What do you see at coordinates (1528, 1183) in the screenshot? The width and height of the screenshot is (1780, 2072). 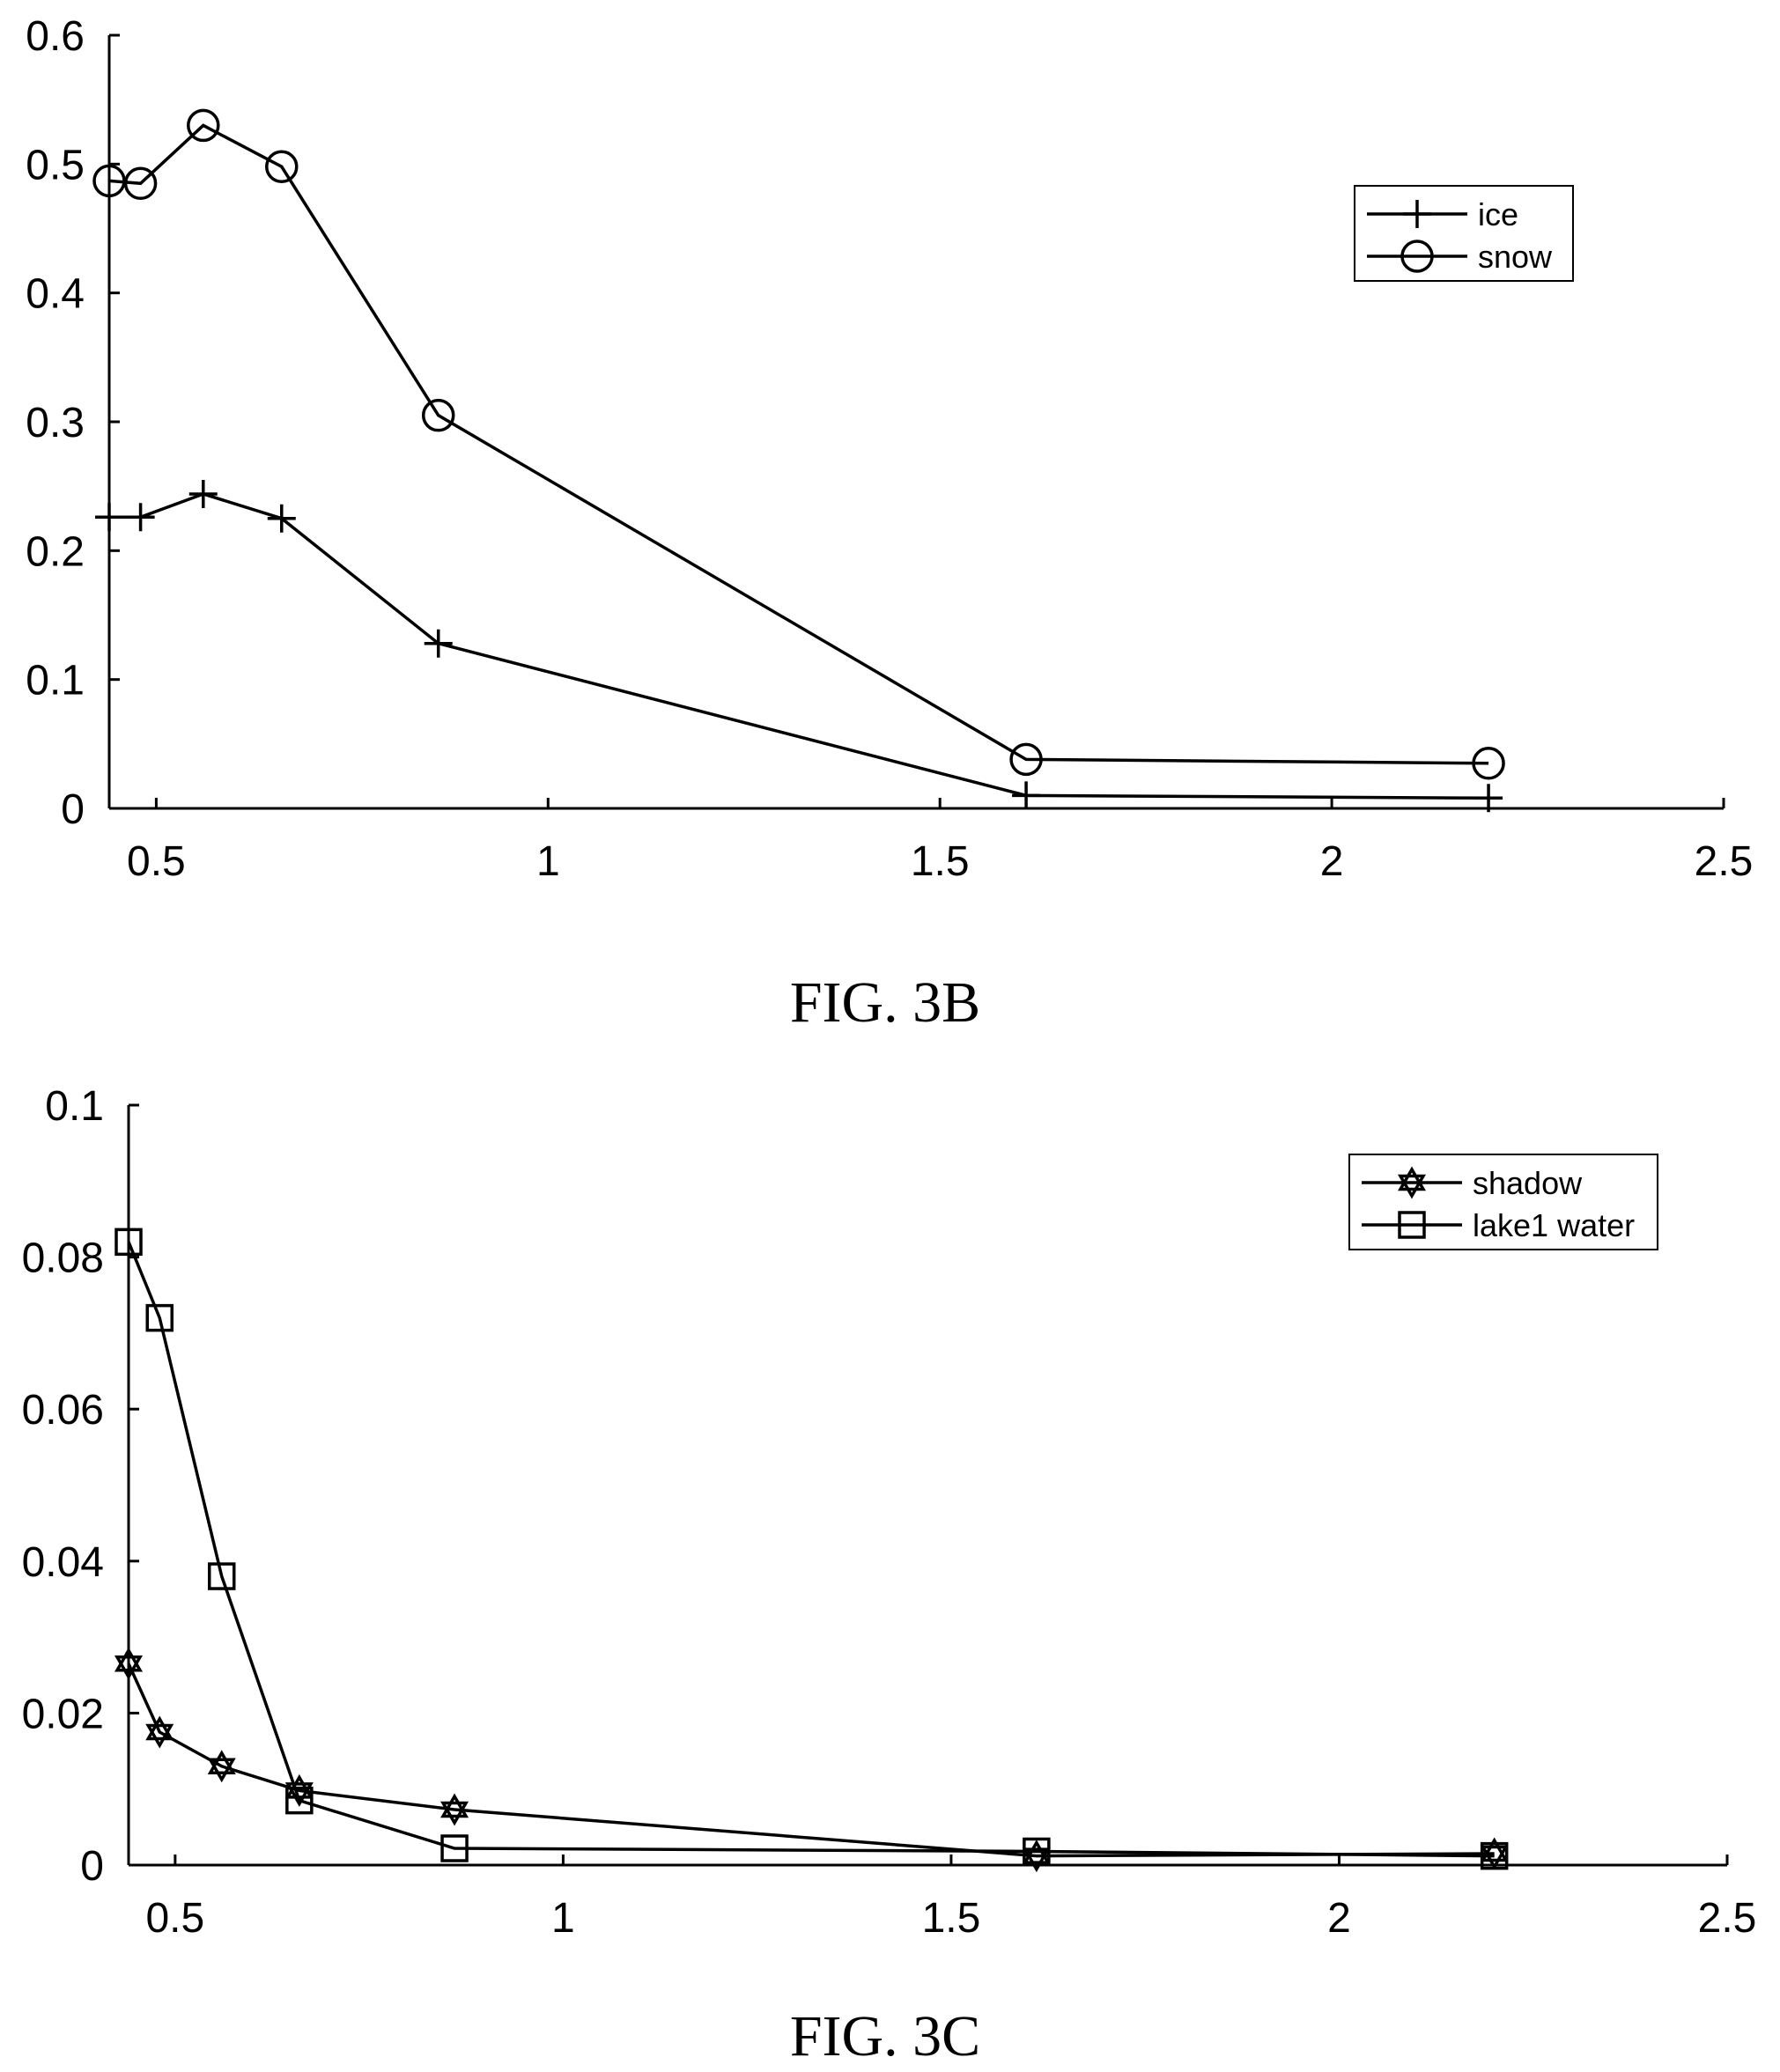 I see `legend-label: shadow` at bounding box center [1528, 1183].